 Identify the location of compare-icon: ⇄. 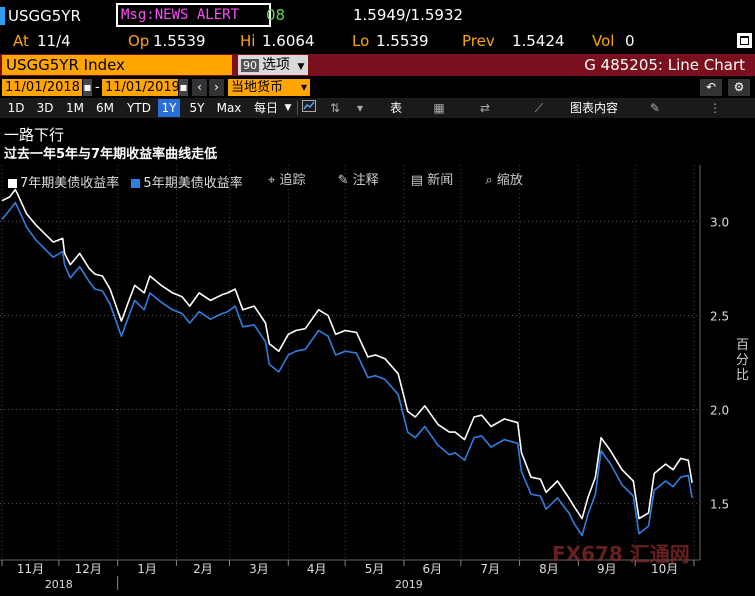
(485, 108).